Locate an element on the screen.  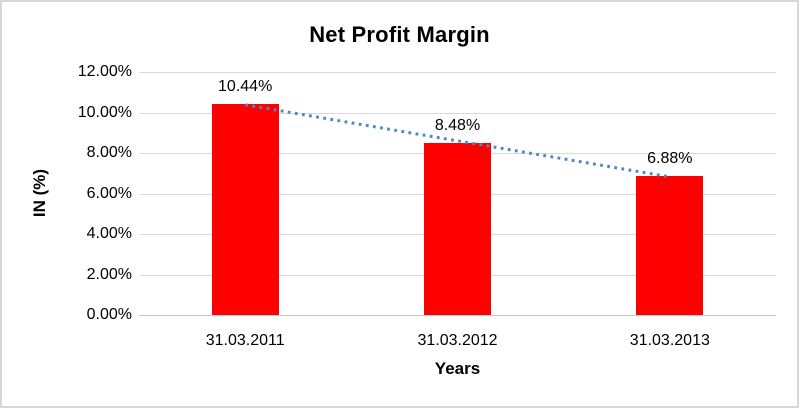
y-axis-tick-labels: 12.00% 10.00% 8.00% 6.00% 4.00% 2.00% 0.00% is located at coordinates (67, 193).